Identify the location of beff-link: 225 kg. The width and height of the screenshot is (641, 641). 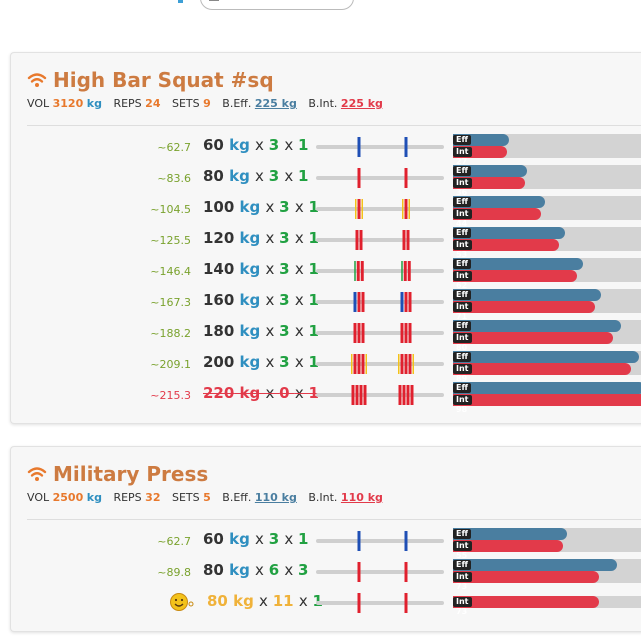
(275, 103).